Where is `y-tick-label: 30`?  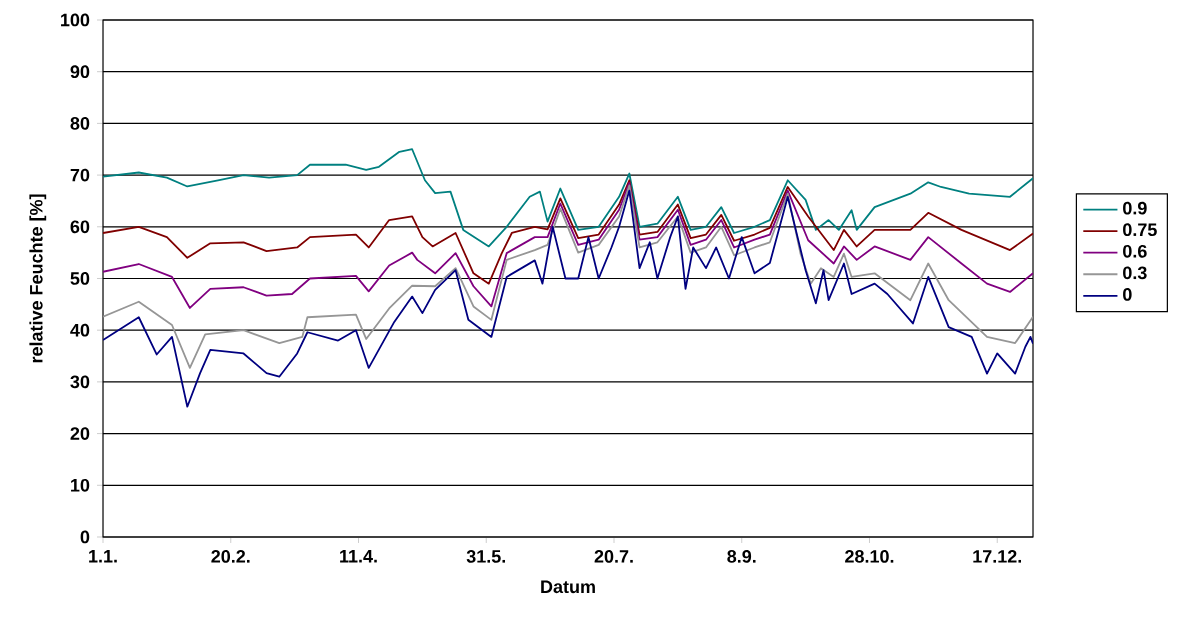 y-tick-label: 30 is located at coordinates (80, 382).